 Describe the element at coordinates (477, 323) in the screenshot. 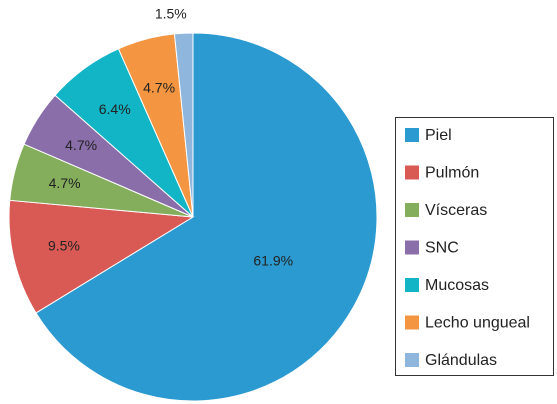

I see `legend-label: Lecho ungueal` at that location.